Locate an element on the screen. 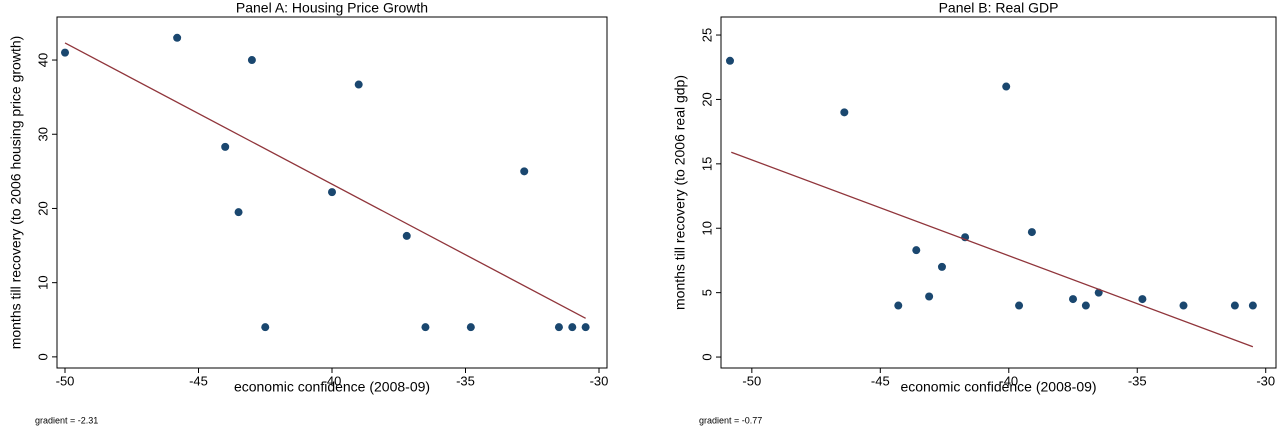 Image resolution: width=1284 pixels, height=431 pixels. y-axis-title: months till recovery (to 2006 real gdp) is located at coordinates (680, 192).